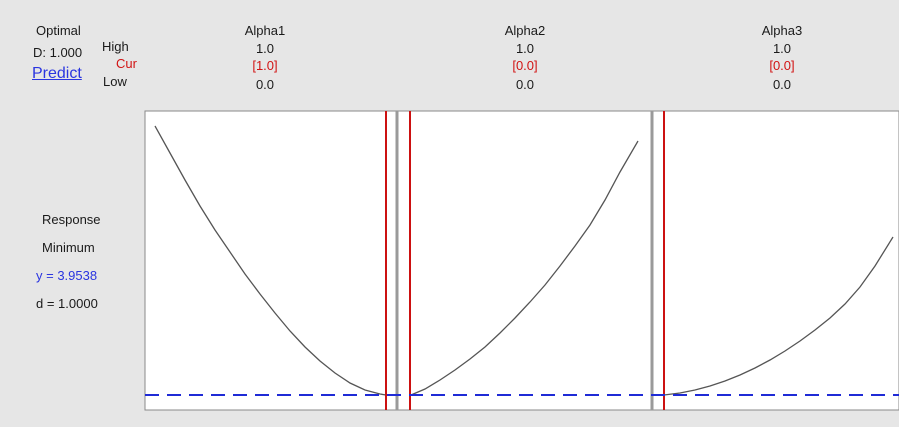  I want to click on predict-link: Predict, so click(57, 73).